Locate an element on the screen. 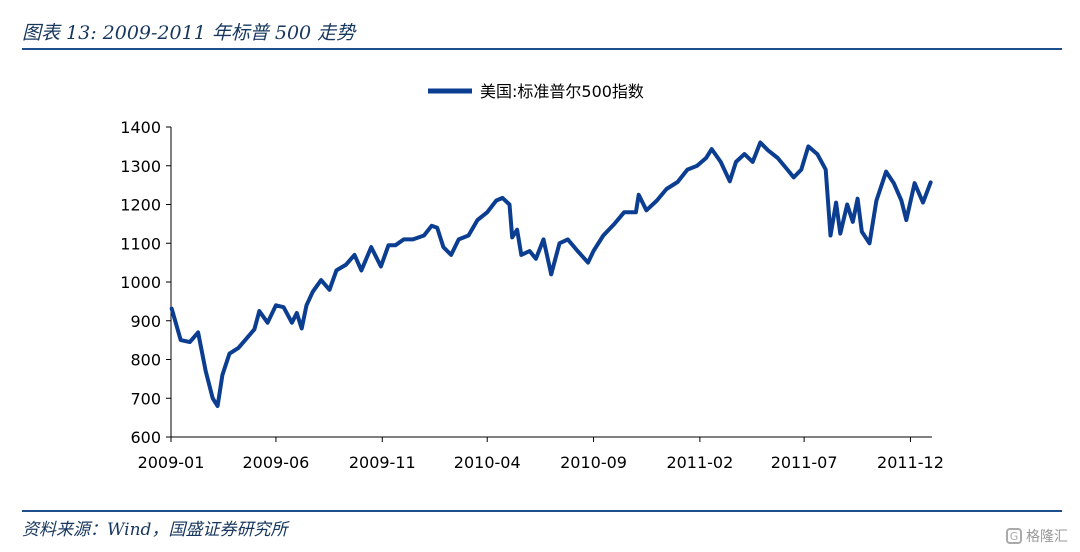 Image resolution: width=1080 pixels, height=552 pixels. x-tick-label: 2009-01 is located at coordinates (171, 462).